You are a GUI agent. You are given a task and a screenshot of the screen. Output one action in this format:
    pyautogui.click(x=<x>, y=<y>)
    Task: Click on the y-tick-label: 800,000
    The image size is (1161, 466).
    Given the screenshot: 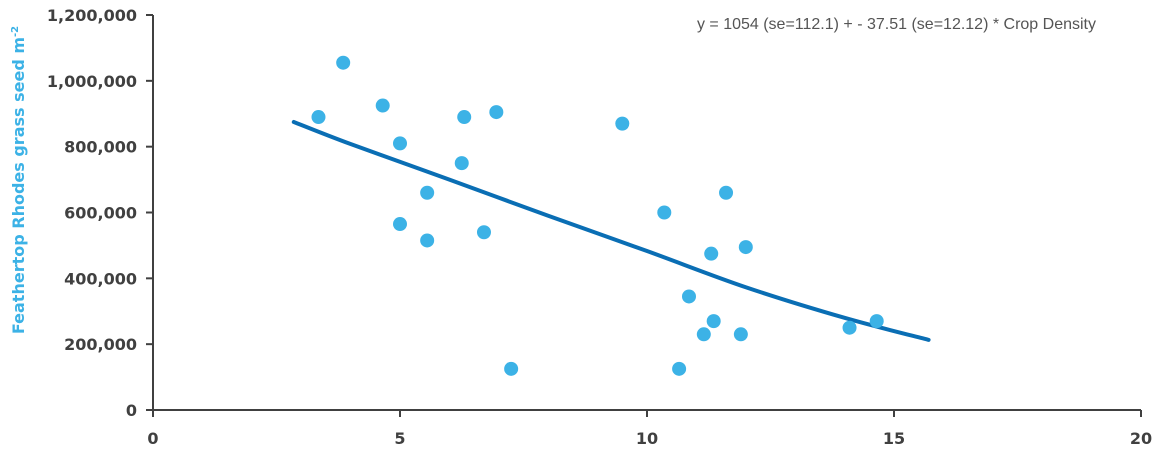 What is the action you would take?
    pyautogui.click(x=100, y=147)
    